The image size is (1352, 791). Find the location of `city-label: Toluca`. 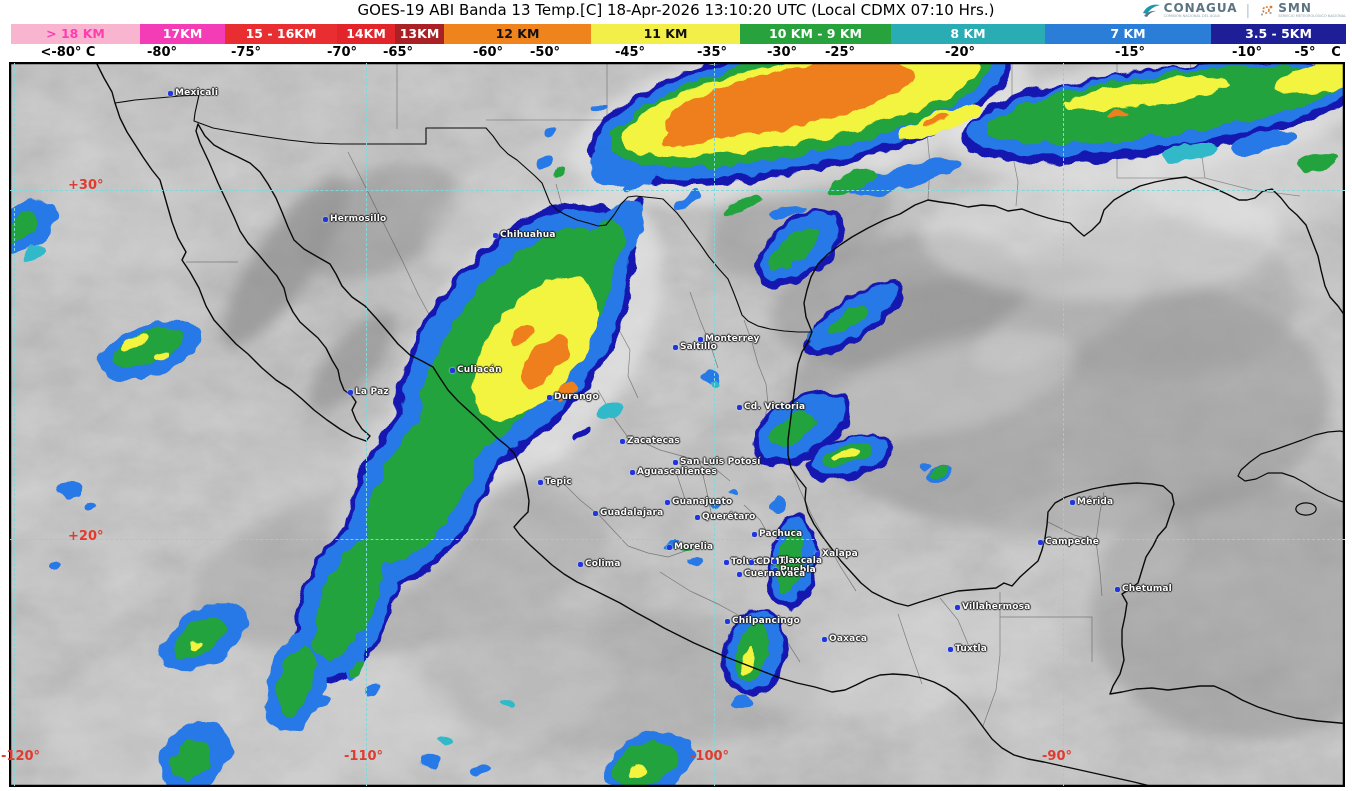

city-label: Toluca is located at coordinates (744, 562).